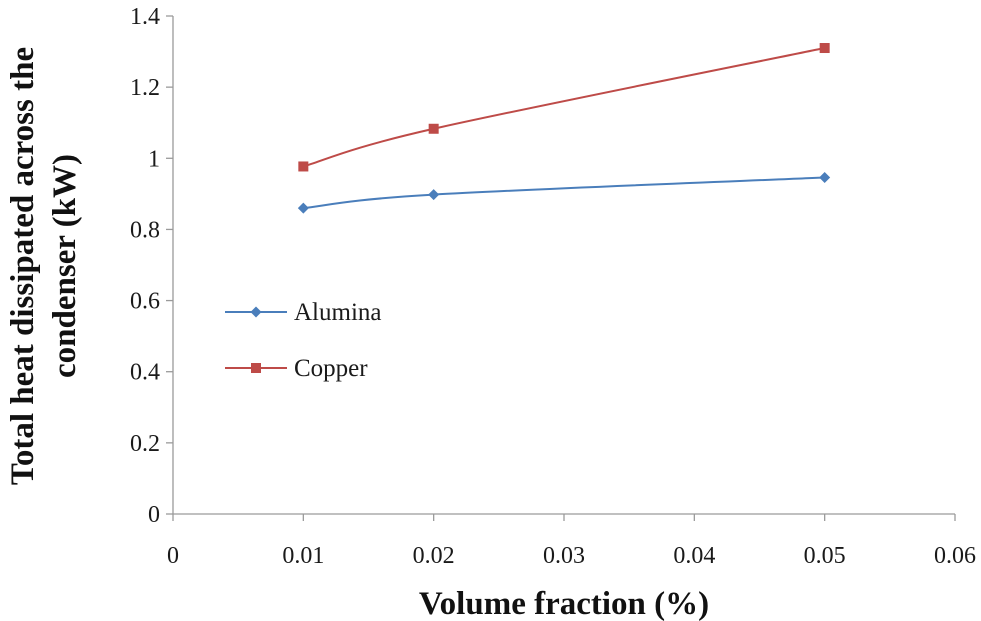  I want to click on y-tick-label: 1.4, so click(145, 17).